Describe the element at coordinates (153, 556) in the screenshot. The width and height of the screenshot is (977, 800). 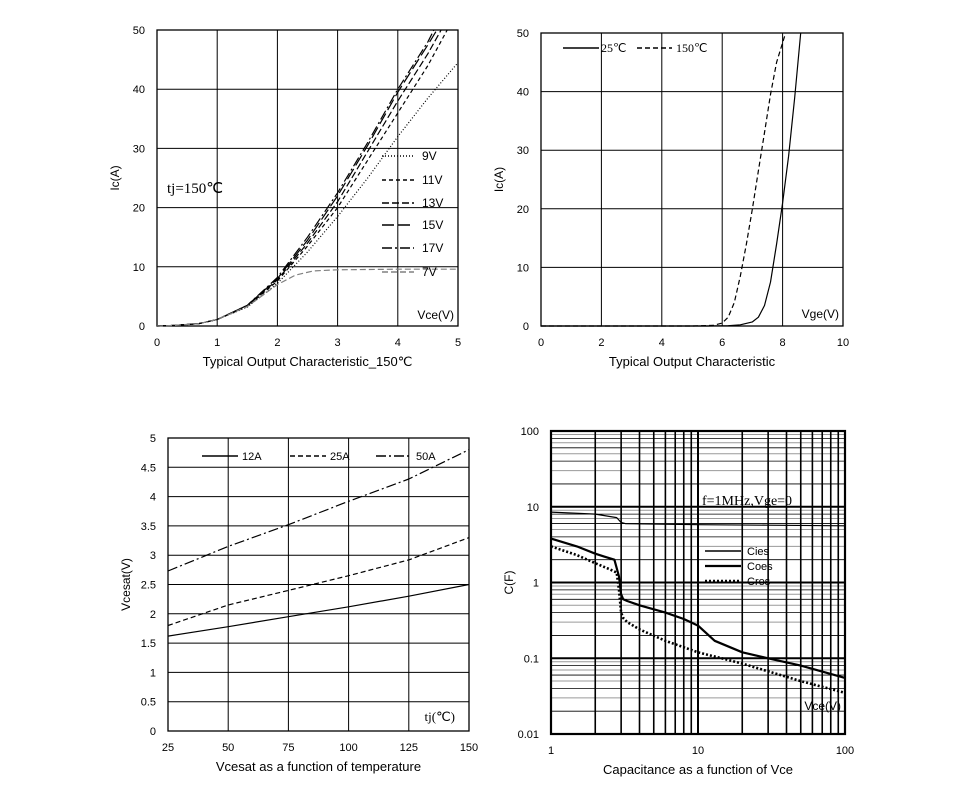
I see `y-tick-label: 3` at that location.